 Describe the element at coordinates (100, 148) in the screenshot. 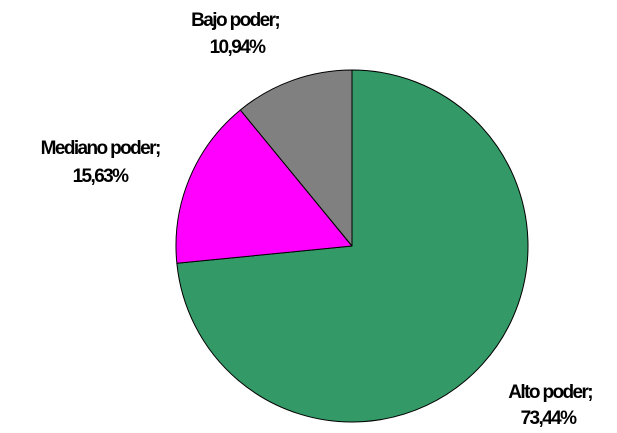

I see `data-label-mediano-poder-category: Mediano poder;` at that location.